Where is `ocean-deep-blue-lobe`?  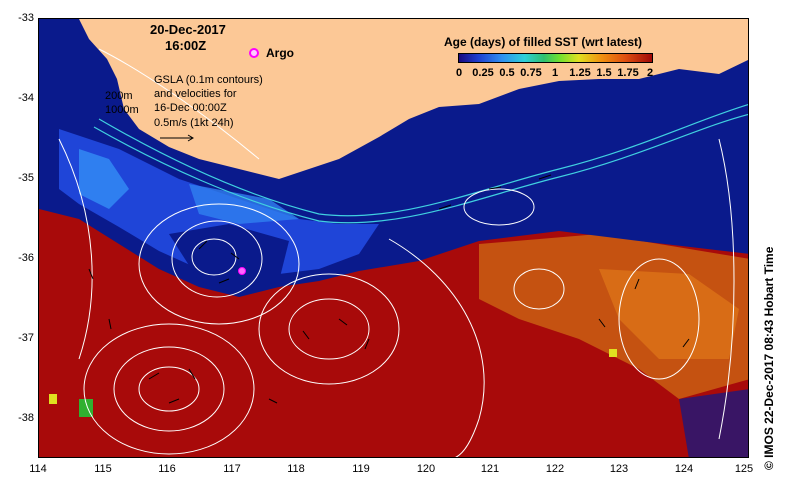
ocean-deep-blue-lobe is located at coordinates (229, 259).